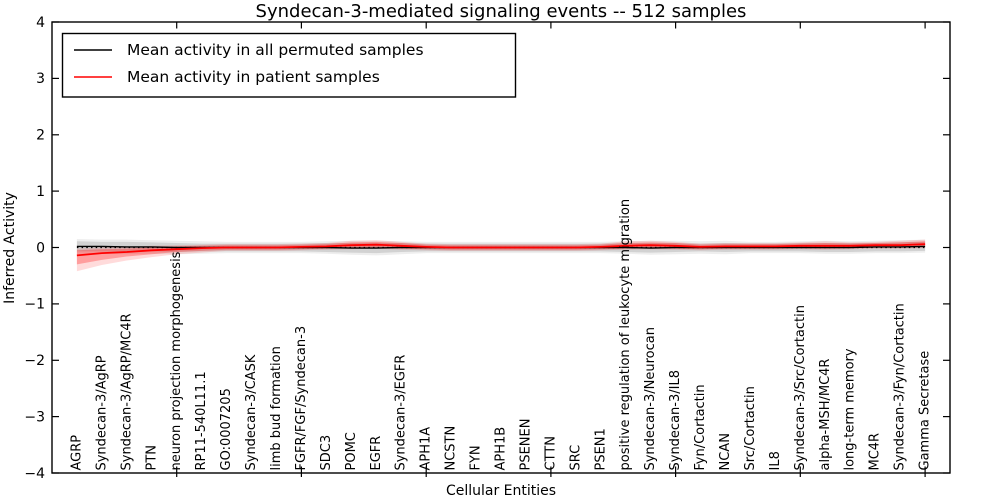 This screenshot has height=500, width=1000. Describe the element at coordinates (34, 361) in the screenshot. I see `y-tick-label: −2` at that location.